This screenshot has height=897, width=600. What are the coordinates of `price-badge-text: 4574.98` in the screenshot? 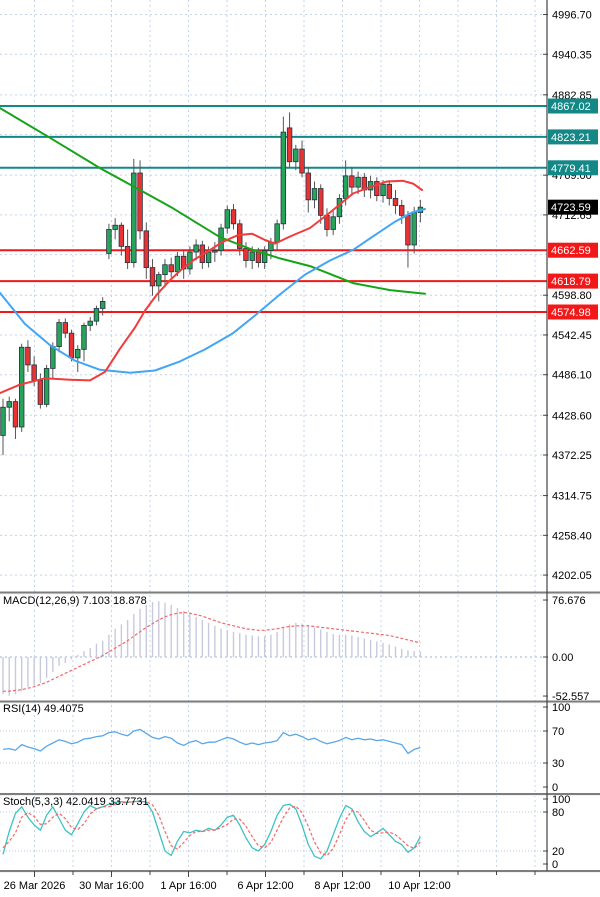 It's located at (571, 313).